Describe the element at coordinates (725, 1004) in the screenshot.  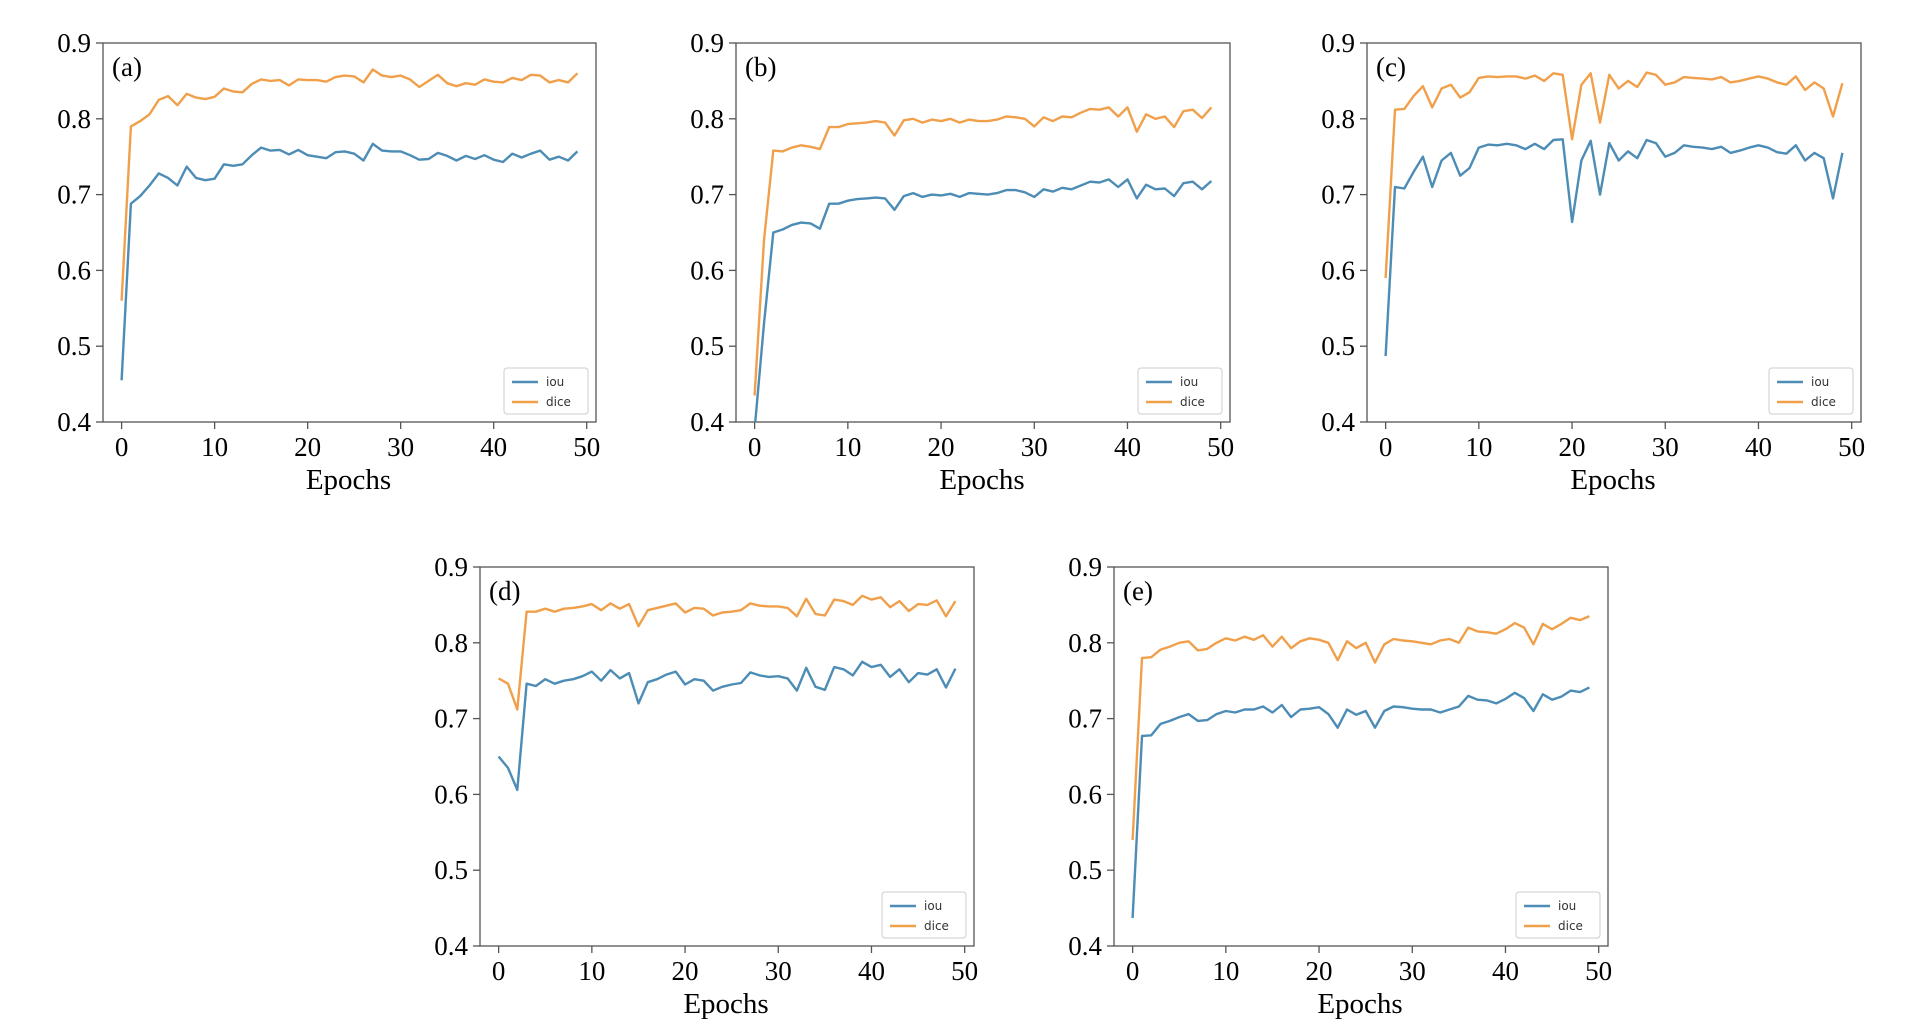
I see `panel-d-x-axis-label: Epochs` at that location.